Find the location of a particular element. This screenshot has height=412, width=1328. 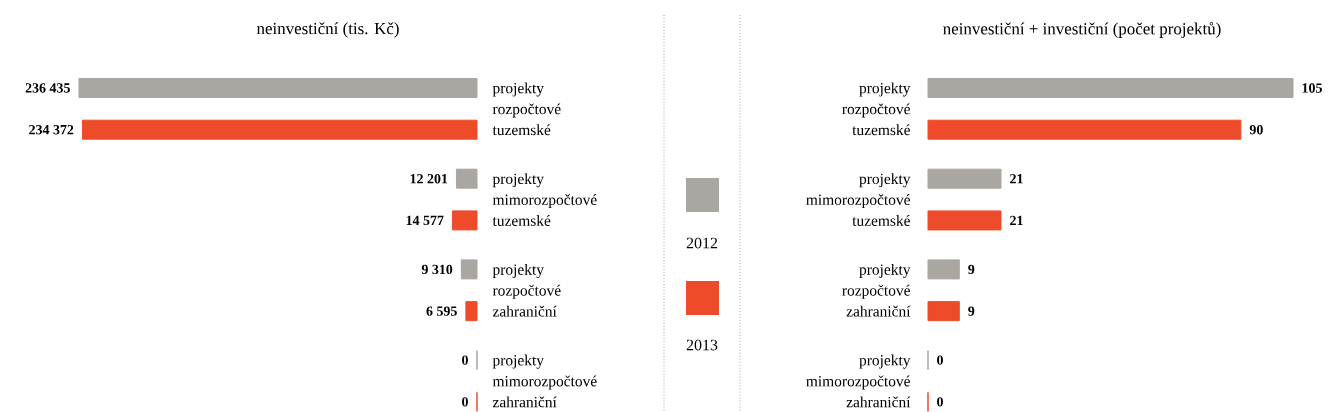

data-label: 234 372 is located at coordinates (51, 130).